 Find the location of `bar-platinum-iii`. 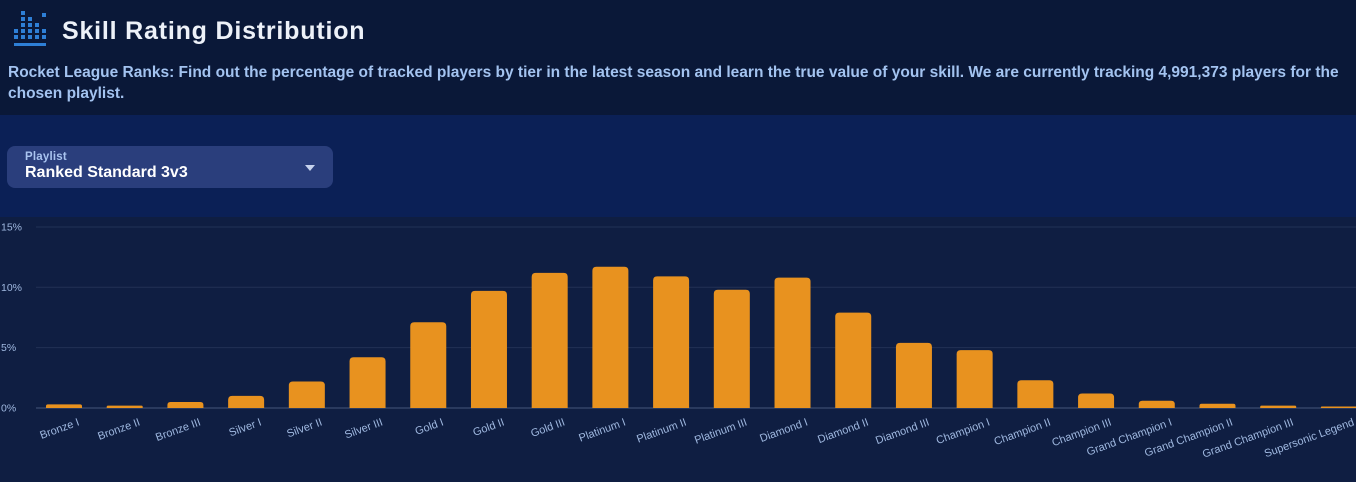

bar-platinum-iii is located at coordinates (731, 348).